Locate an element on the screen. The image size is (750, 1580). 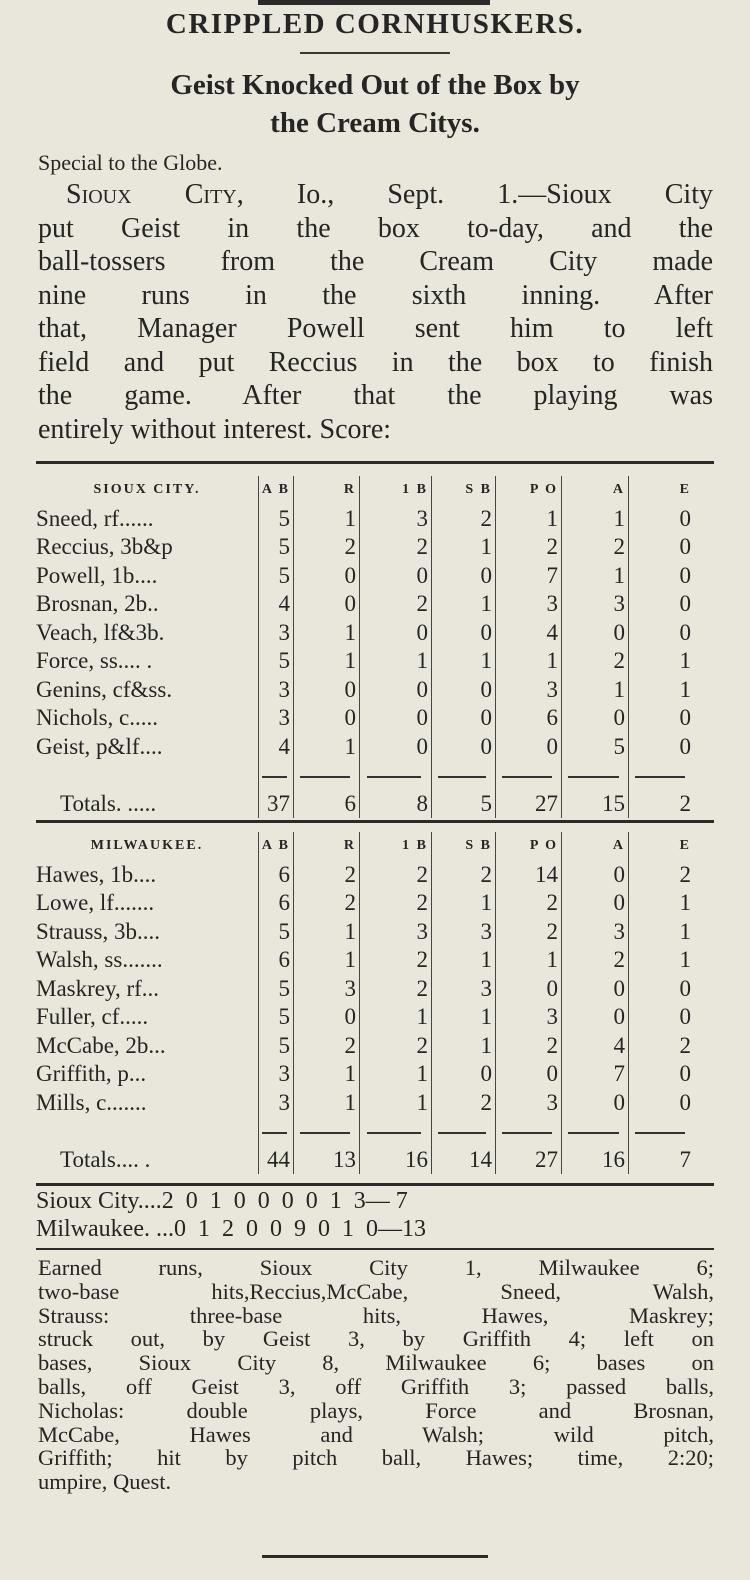
player-name: Force, ss.... . is located at coordinates (94, 660).